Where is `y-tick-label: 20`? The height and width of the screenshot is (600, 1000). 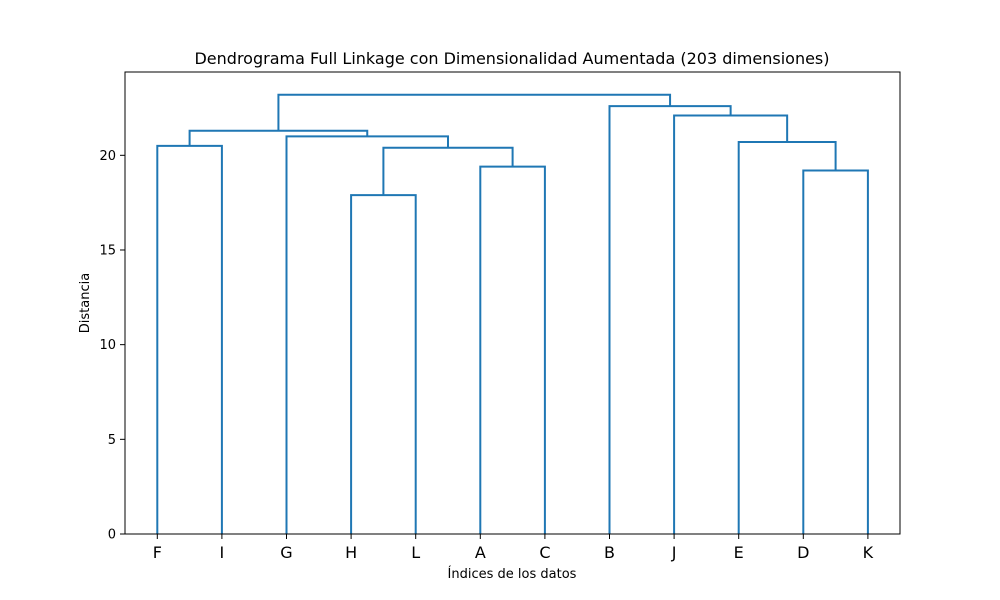 y-tick-label: 20 is located at coordinates (107, 156).